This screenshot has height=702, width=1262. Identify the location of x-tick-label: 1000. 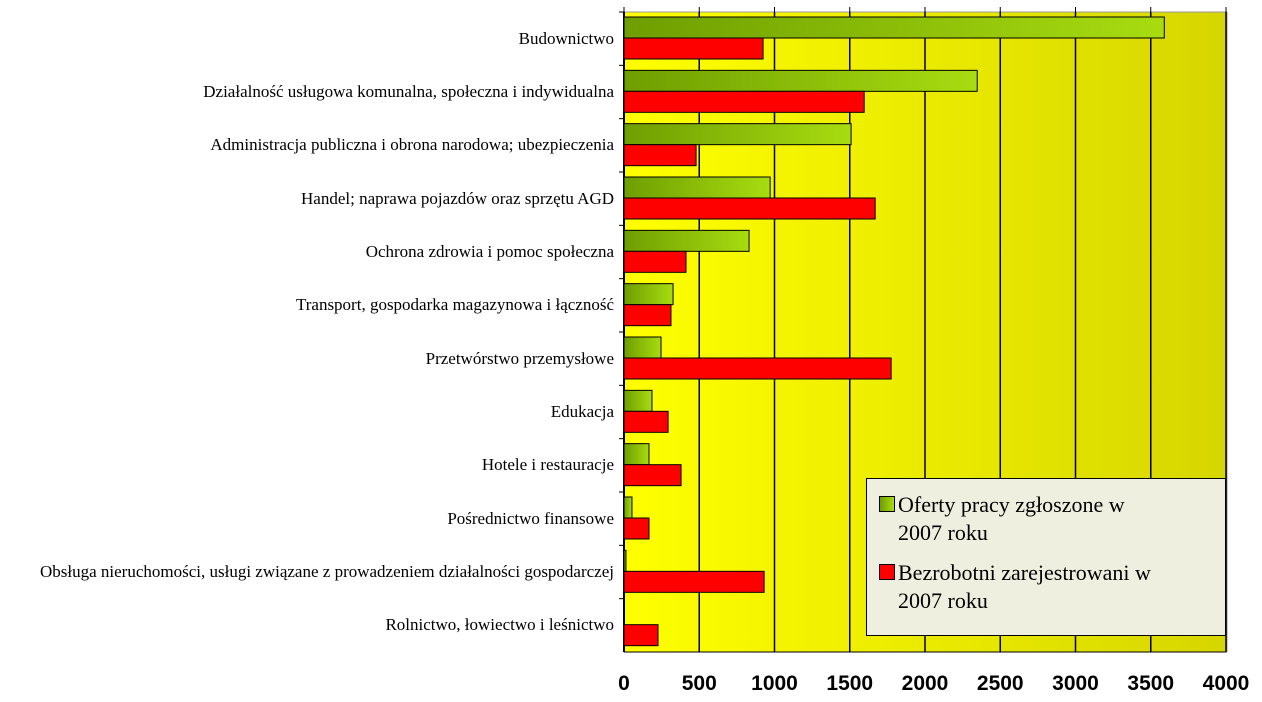
(774, 683).